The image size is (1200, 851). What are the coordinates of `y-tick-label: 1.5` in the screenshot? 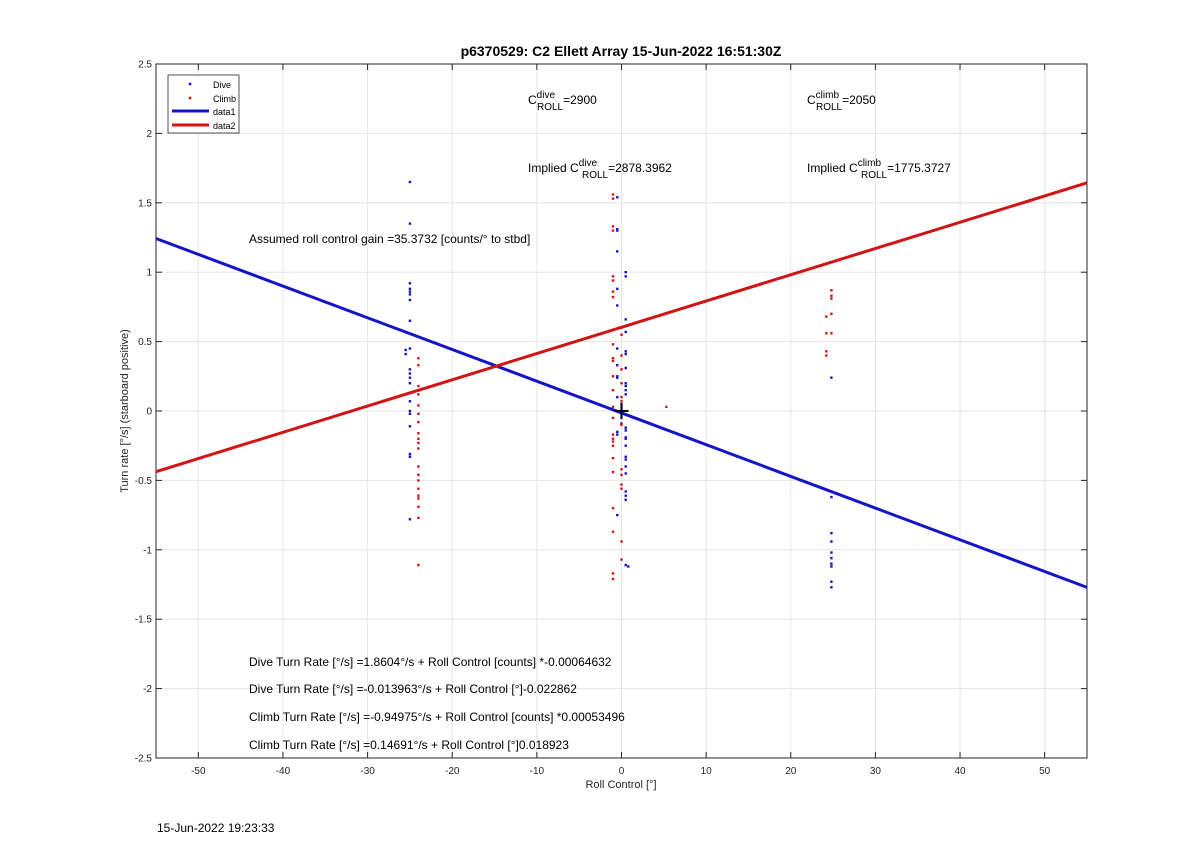 It's located at (145, 203).